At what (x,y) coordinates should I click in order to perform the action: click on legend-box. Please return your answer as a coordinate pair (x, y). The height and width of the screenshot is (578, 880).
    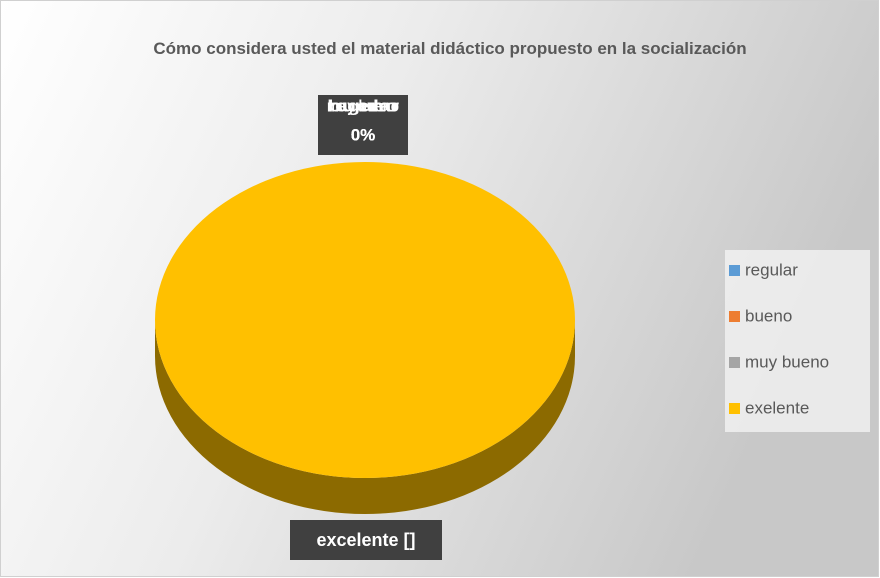
    Looking at the image, I should click on (797, 341).